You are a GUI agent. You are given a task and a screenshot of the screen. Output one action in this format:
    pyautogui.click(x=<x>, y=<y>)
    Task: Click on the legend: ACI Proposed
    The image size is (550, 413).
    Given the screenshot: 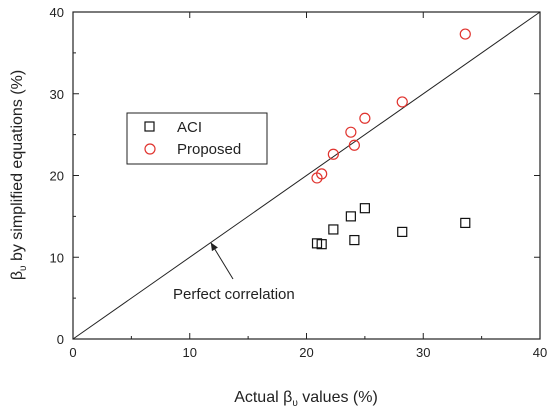 What is the action you would take?
    pyautogui.click(x=197, y=138)
    